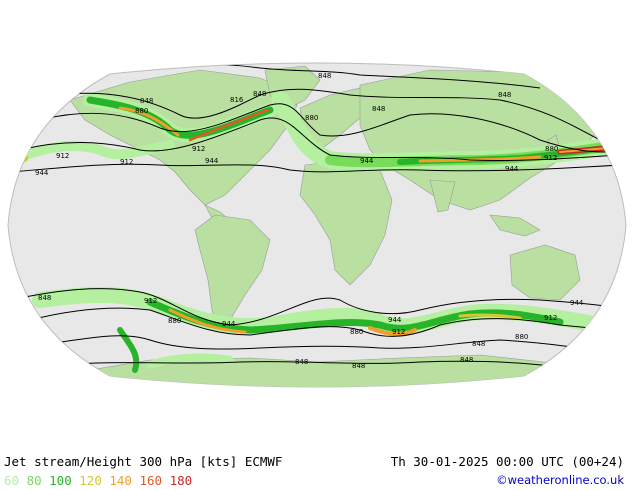 This screenshot has height=490, width=634. Describe the element at coordinates (64, 480) in the screenshot. I see `legend-item-100: 100` at that location.